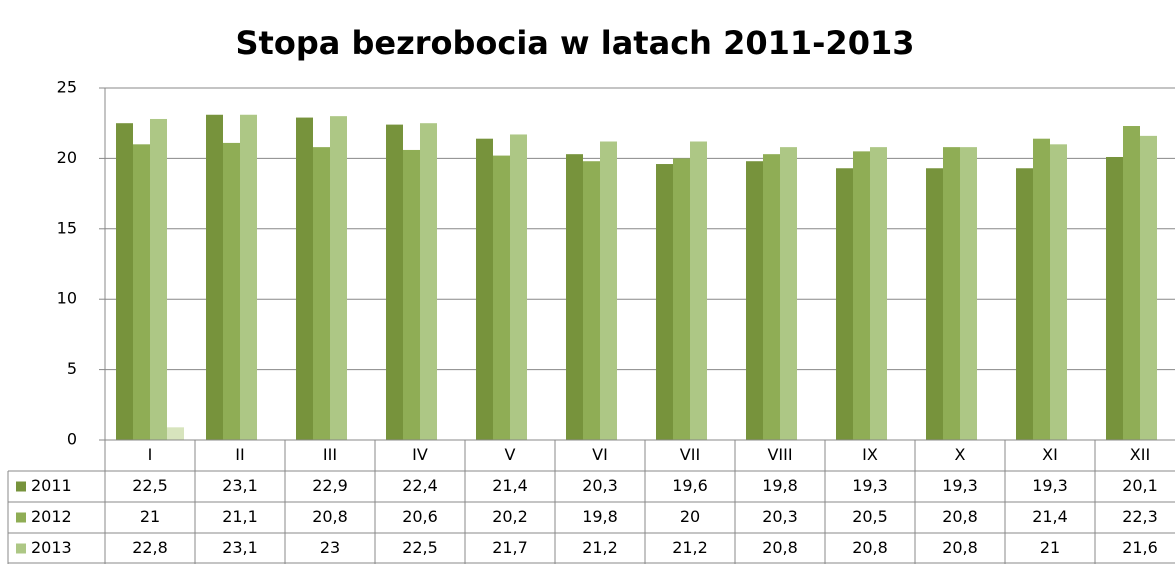  What do you see at coordinates (1050, 454) in the screenshot?
I see `x-tick-label: XI` at bounding box center [1050, 454].